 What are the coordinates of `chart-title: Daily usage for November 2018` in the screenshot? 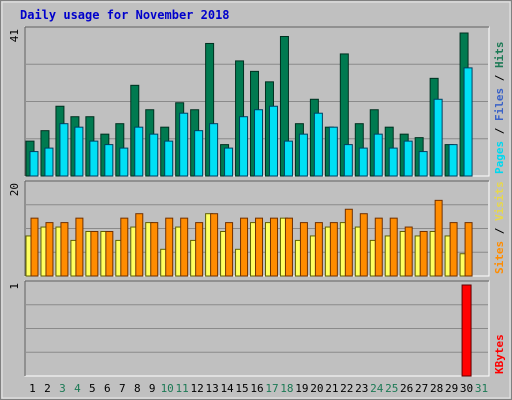 It's located at (125, 15).